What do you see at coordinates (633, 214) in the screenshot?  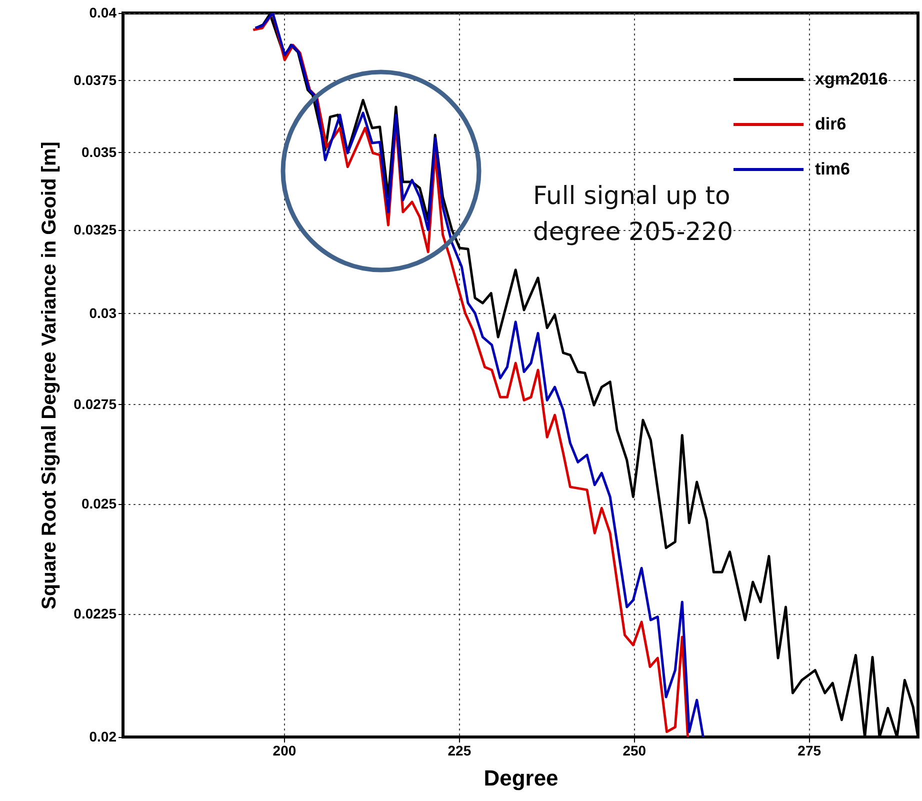 I see `annotation: Full signal up to degree 205-220` at bounding box center [633, 214].